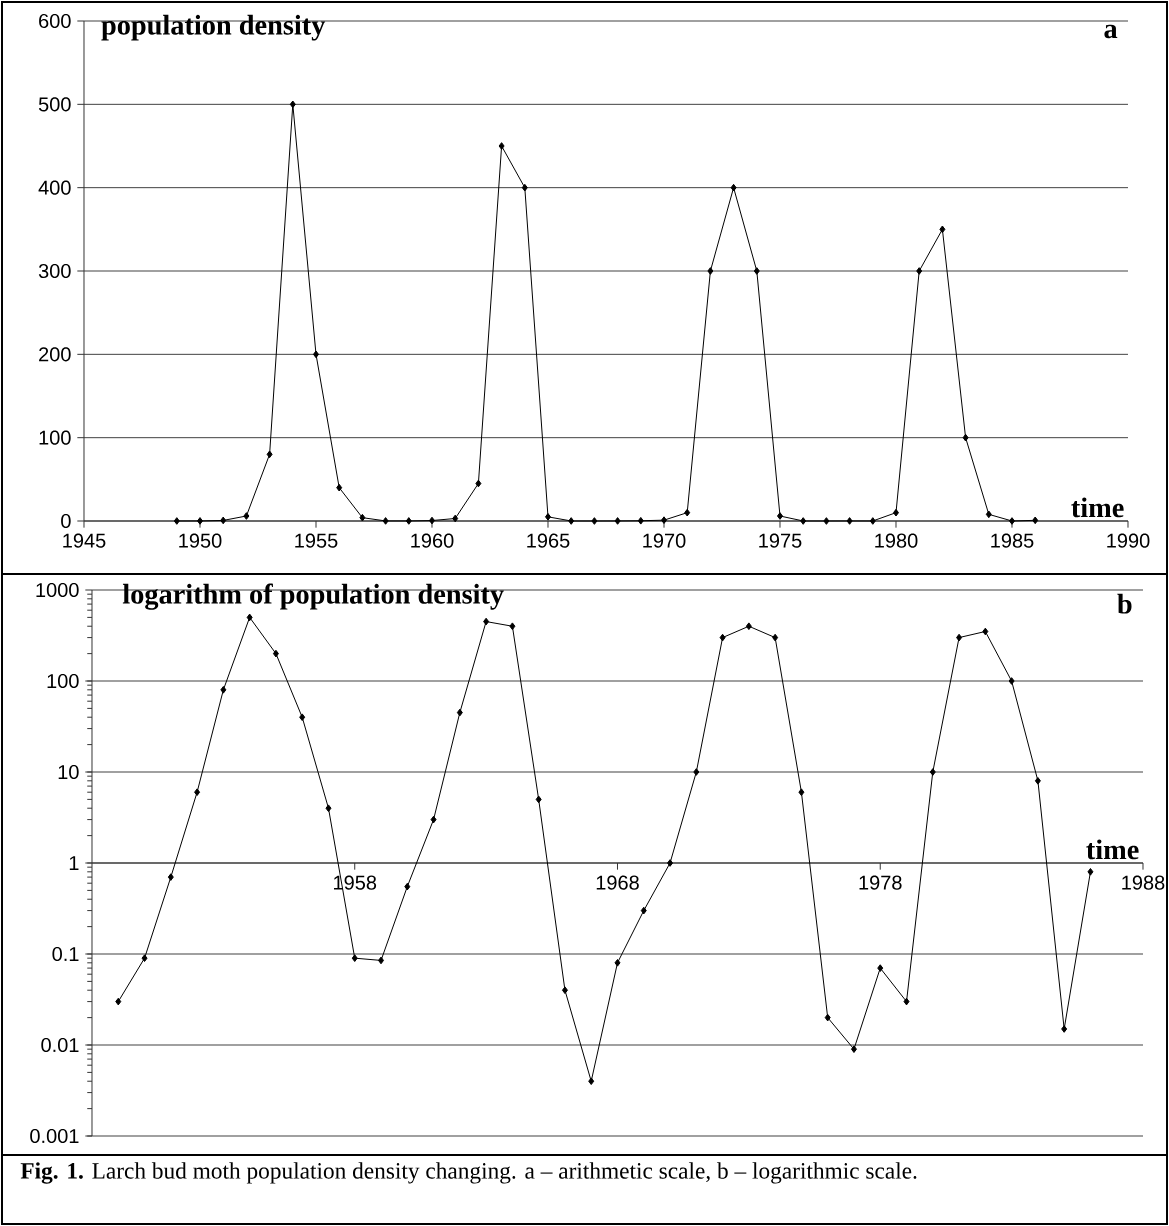 Image resolution: width=1169 pixels, height=1226 pixels. Describe the element at coordinates (355, 882) in the screenshot. I see `x-tick-label: 1958` at that location.